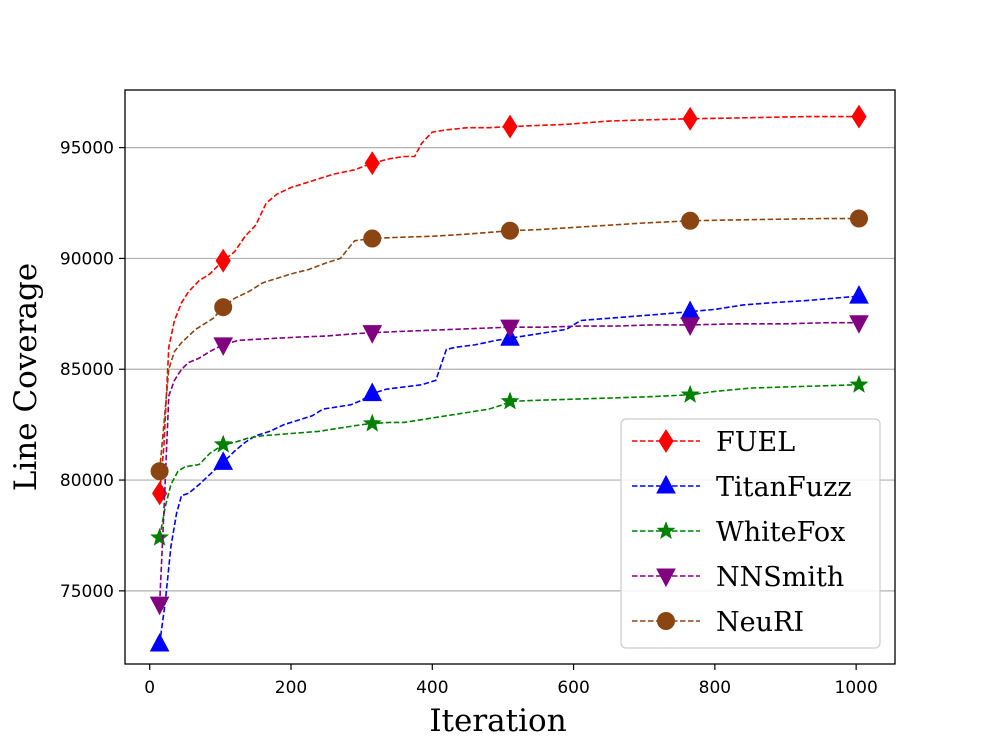 This screenshot has height=747, width=996. Describe the element at coordinates (666, 621) in the screenshot. I see `legend-marker-neuri` at that location.